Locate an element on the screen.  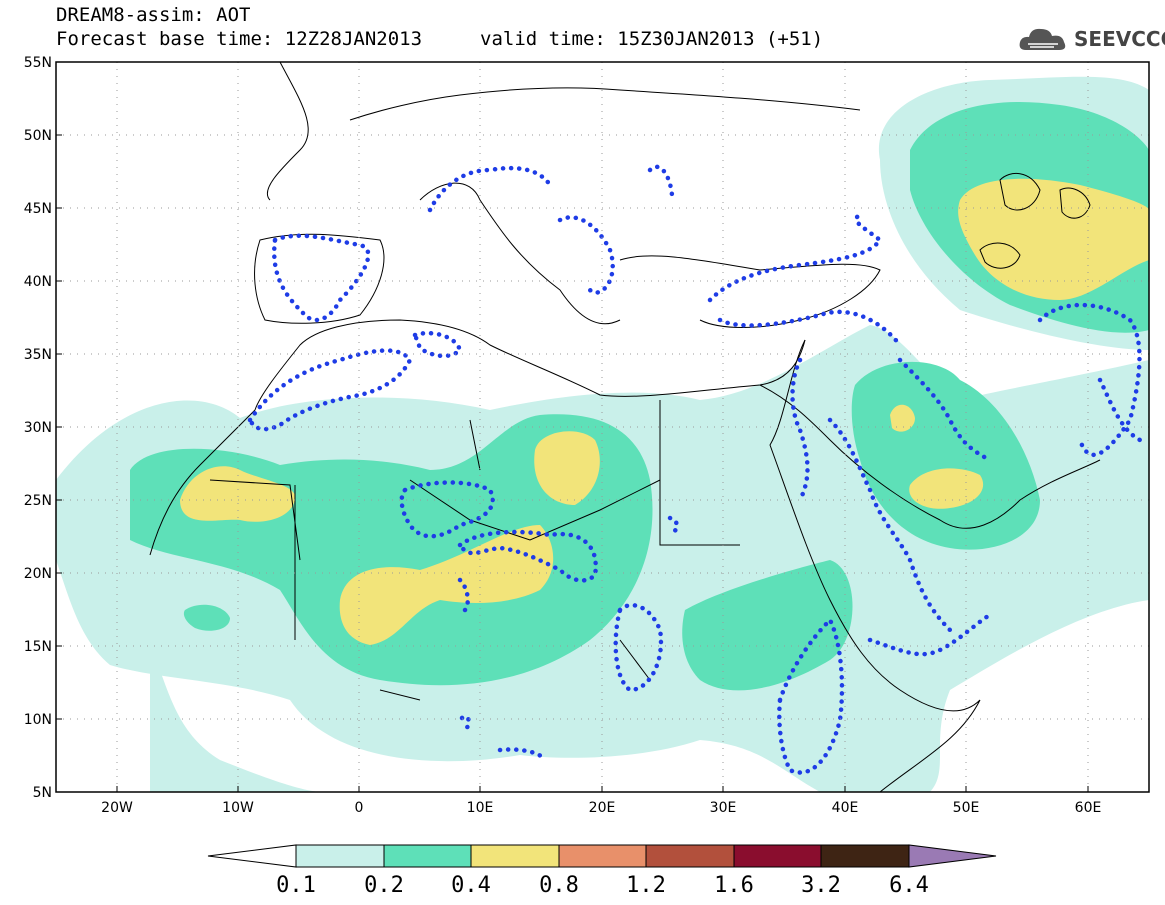
y-tick-label: 10N is located at coordinates (38, 720).